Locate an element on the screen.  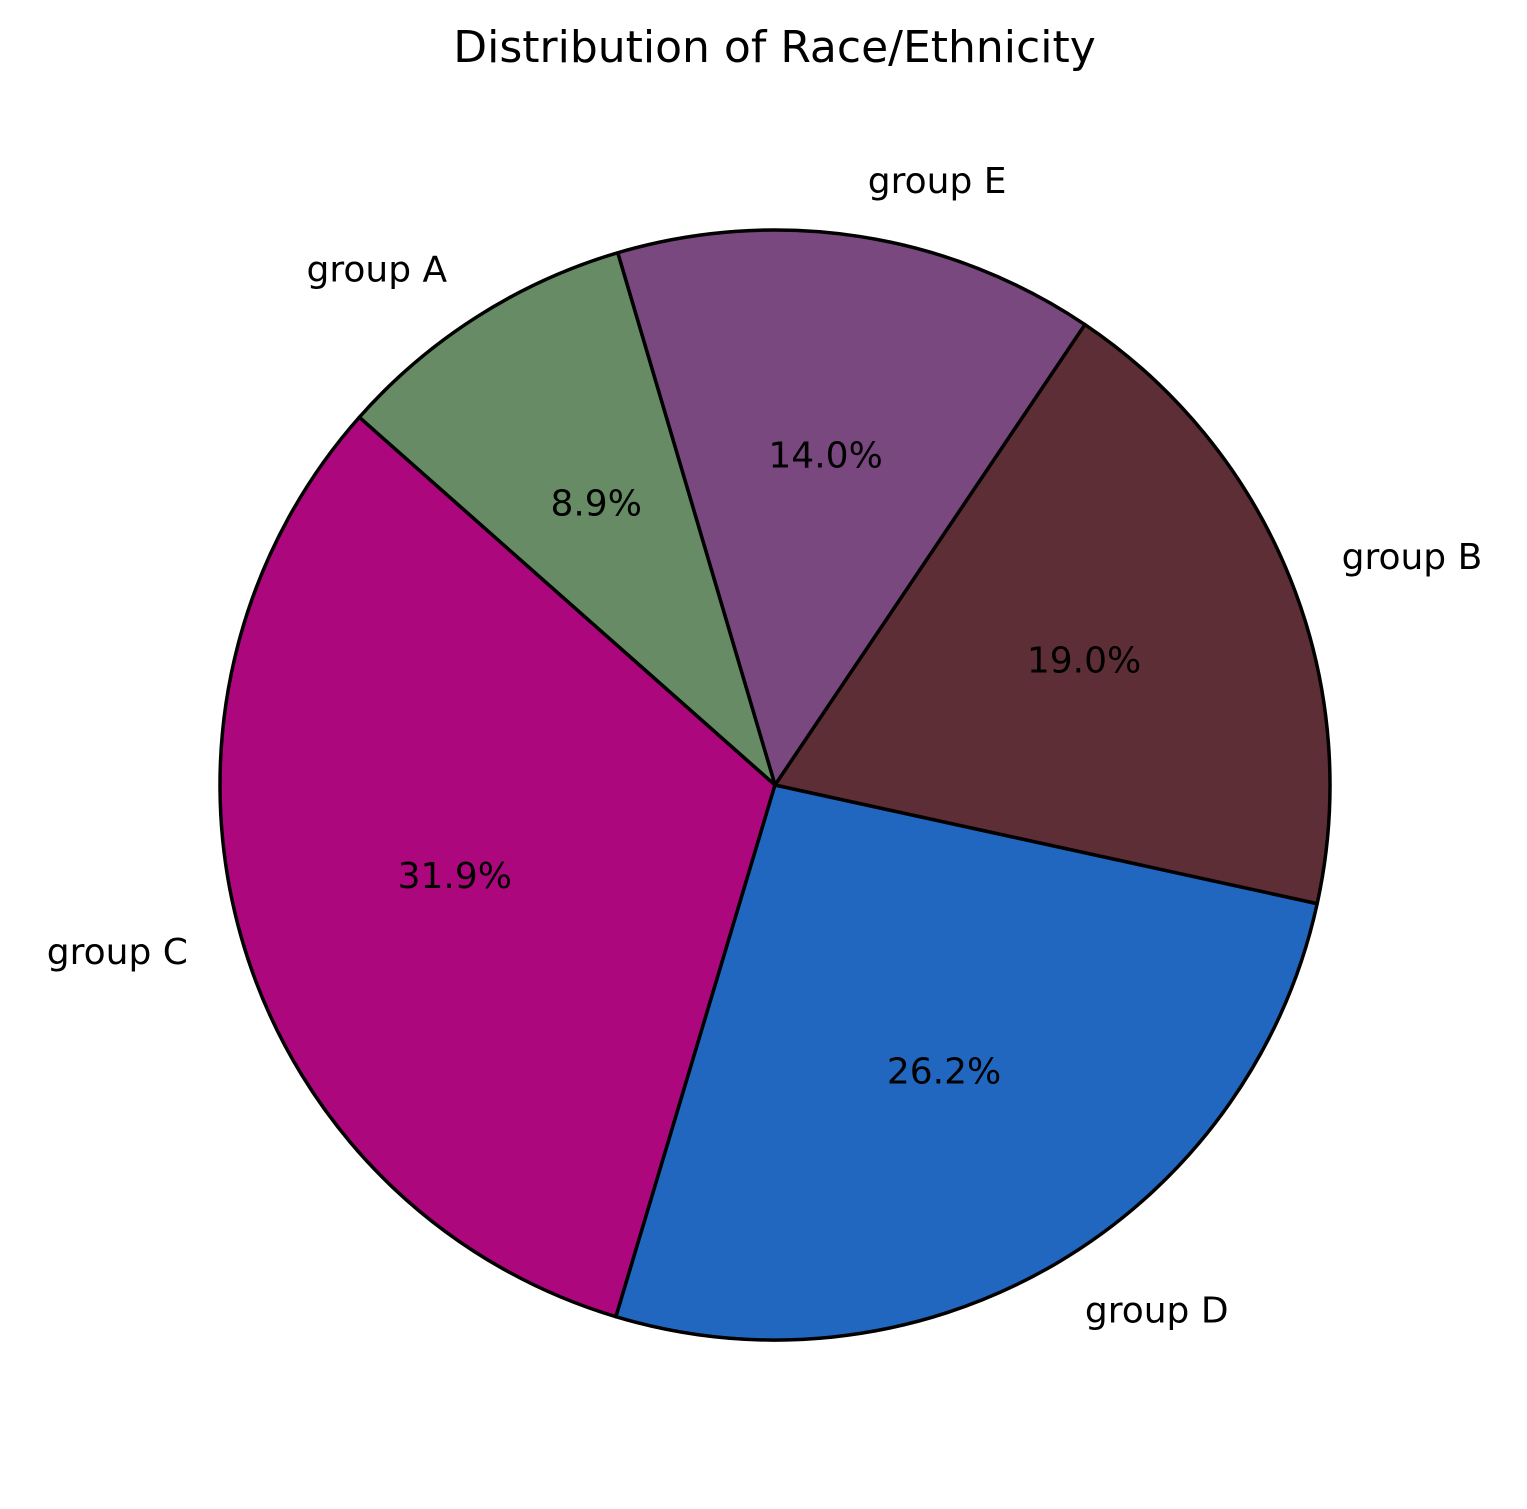
pie-percent-label: 19.0% is located at coordinates (1084, 661).